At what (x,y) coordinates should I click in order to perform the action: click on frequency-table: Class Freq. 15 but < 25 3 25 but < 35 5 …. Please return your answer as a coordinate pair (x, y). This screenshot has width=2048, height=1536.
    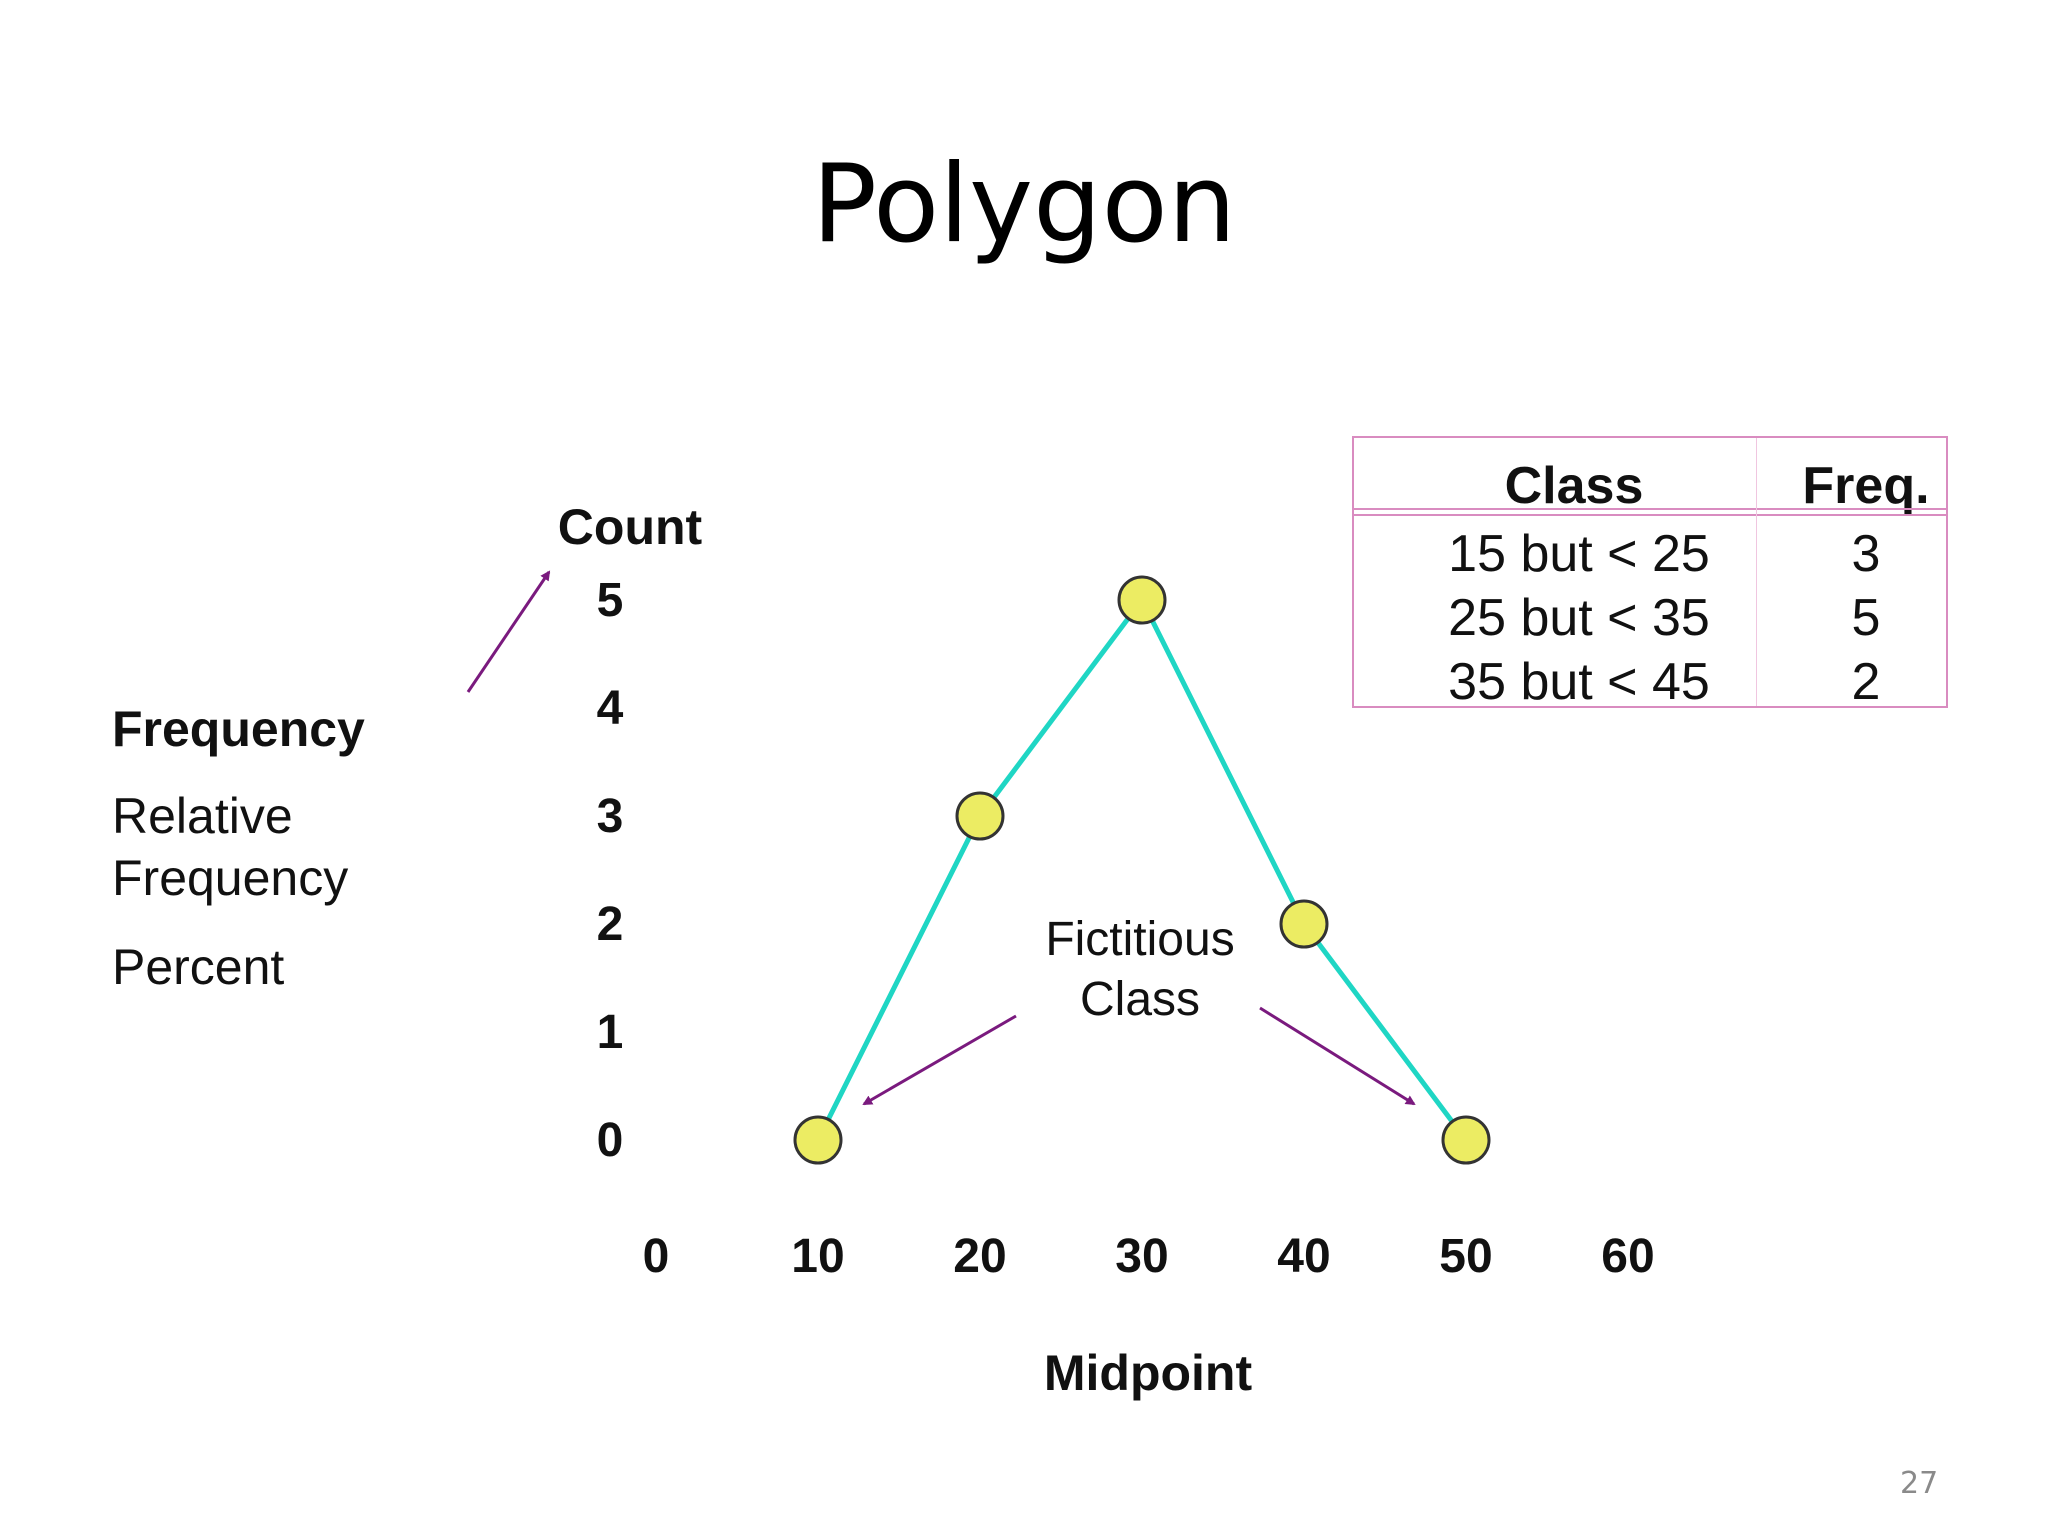
    Looking at the image, I should click on (1650, 573).